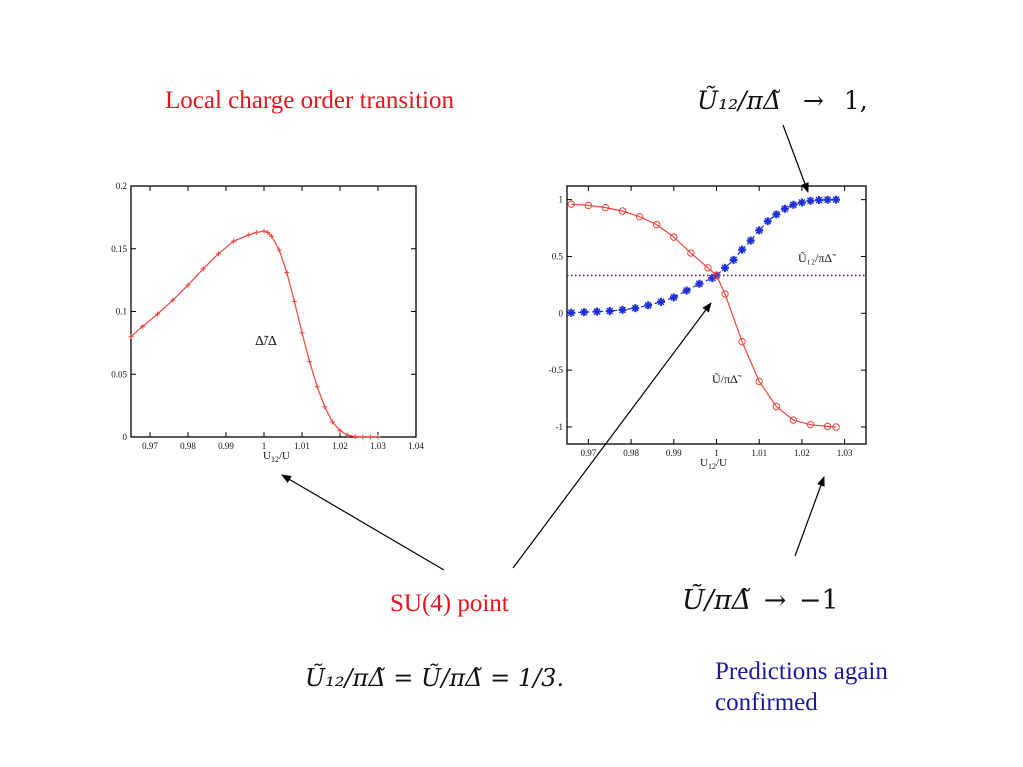  I want to click on left-xtick-label: 1.03, so click(378, 446).